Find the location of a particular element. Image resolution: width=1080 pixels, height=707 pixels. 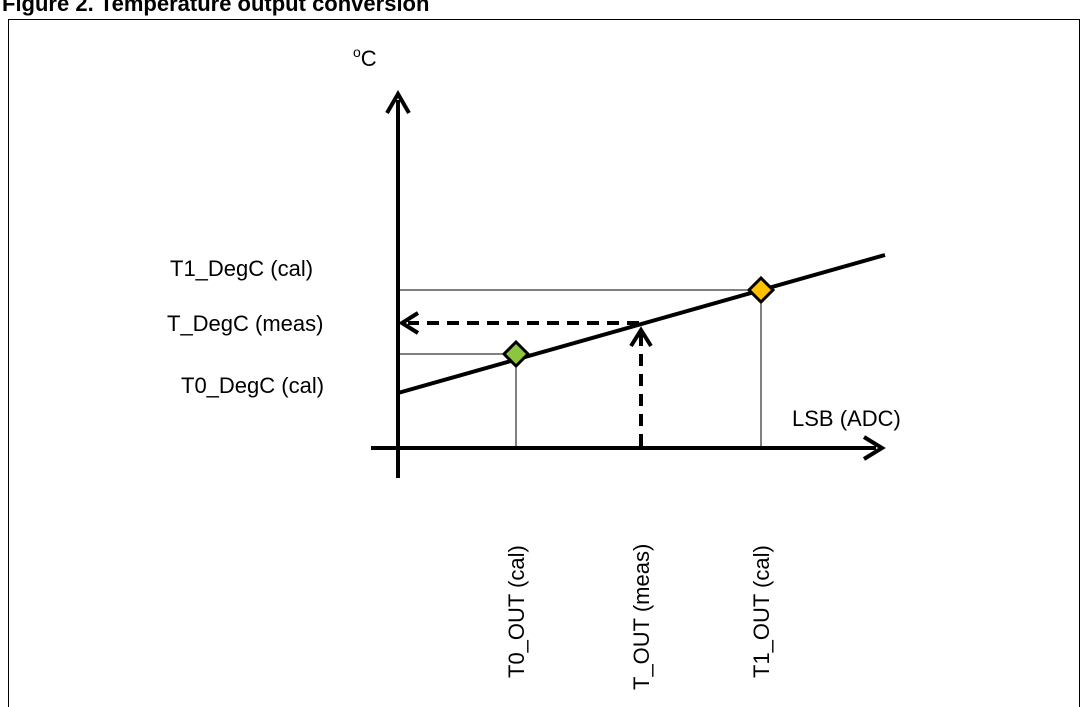

conversion-line is located at coordinates (641, 324).